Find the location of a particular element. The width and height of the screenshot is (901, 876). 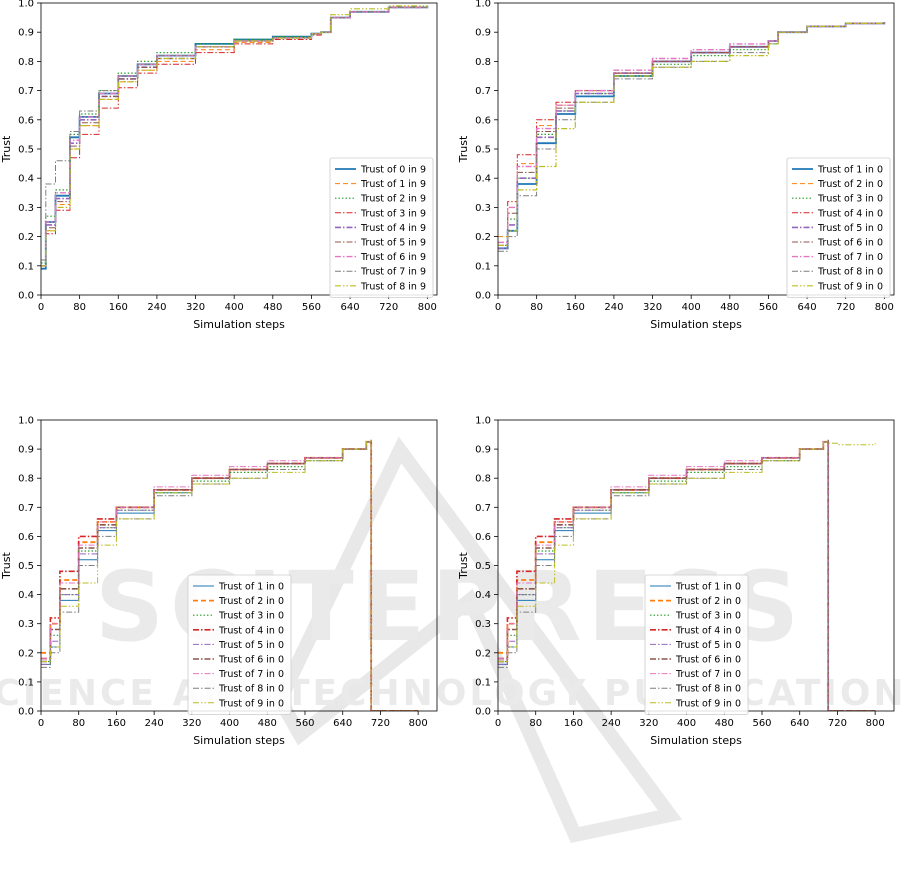

y-tick-label: 0.2 is located at coordinates (26, 237).